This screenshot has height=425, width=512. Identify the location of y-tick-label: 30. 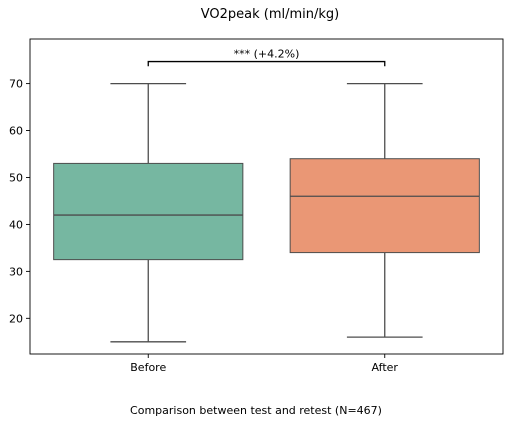
(16, 271).